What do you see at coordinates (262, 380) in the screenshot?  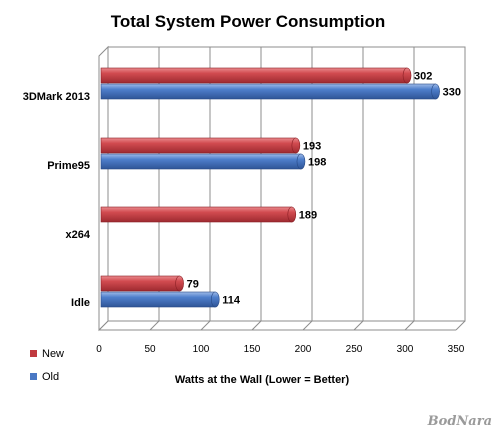 I see `x-axis-label: Watts at the Wall (Lower = Better)` at bounding box center [262, 380].